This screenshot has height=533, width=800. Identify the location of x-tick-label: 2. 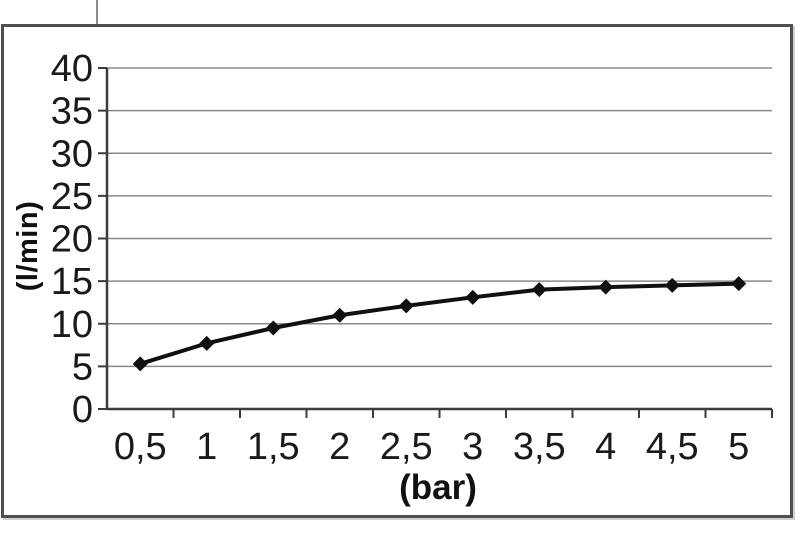
(339, 447).